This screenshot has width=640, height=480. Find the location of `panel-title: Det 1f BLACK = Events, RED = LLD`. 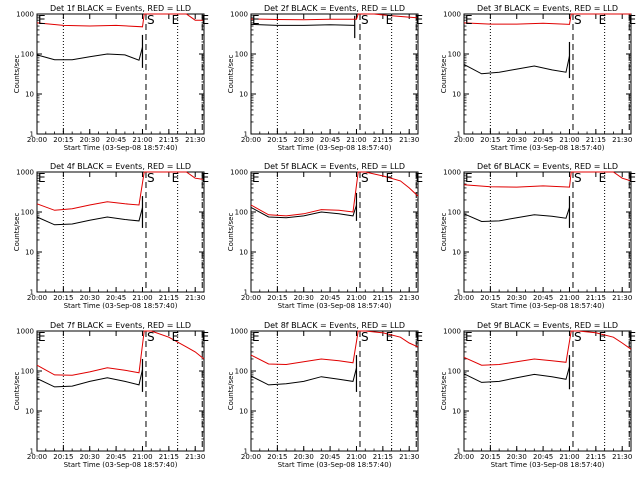

panel-title: Det 1f BLACK = Events, RED = LLD is located at coordinates (120, 8).